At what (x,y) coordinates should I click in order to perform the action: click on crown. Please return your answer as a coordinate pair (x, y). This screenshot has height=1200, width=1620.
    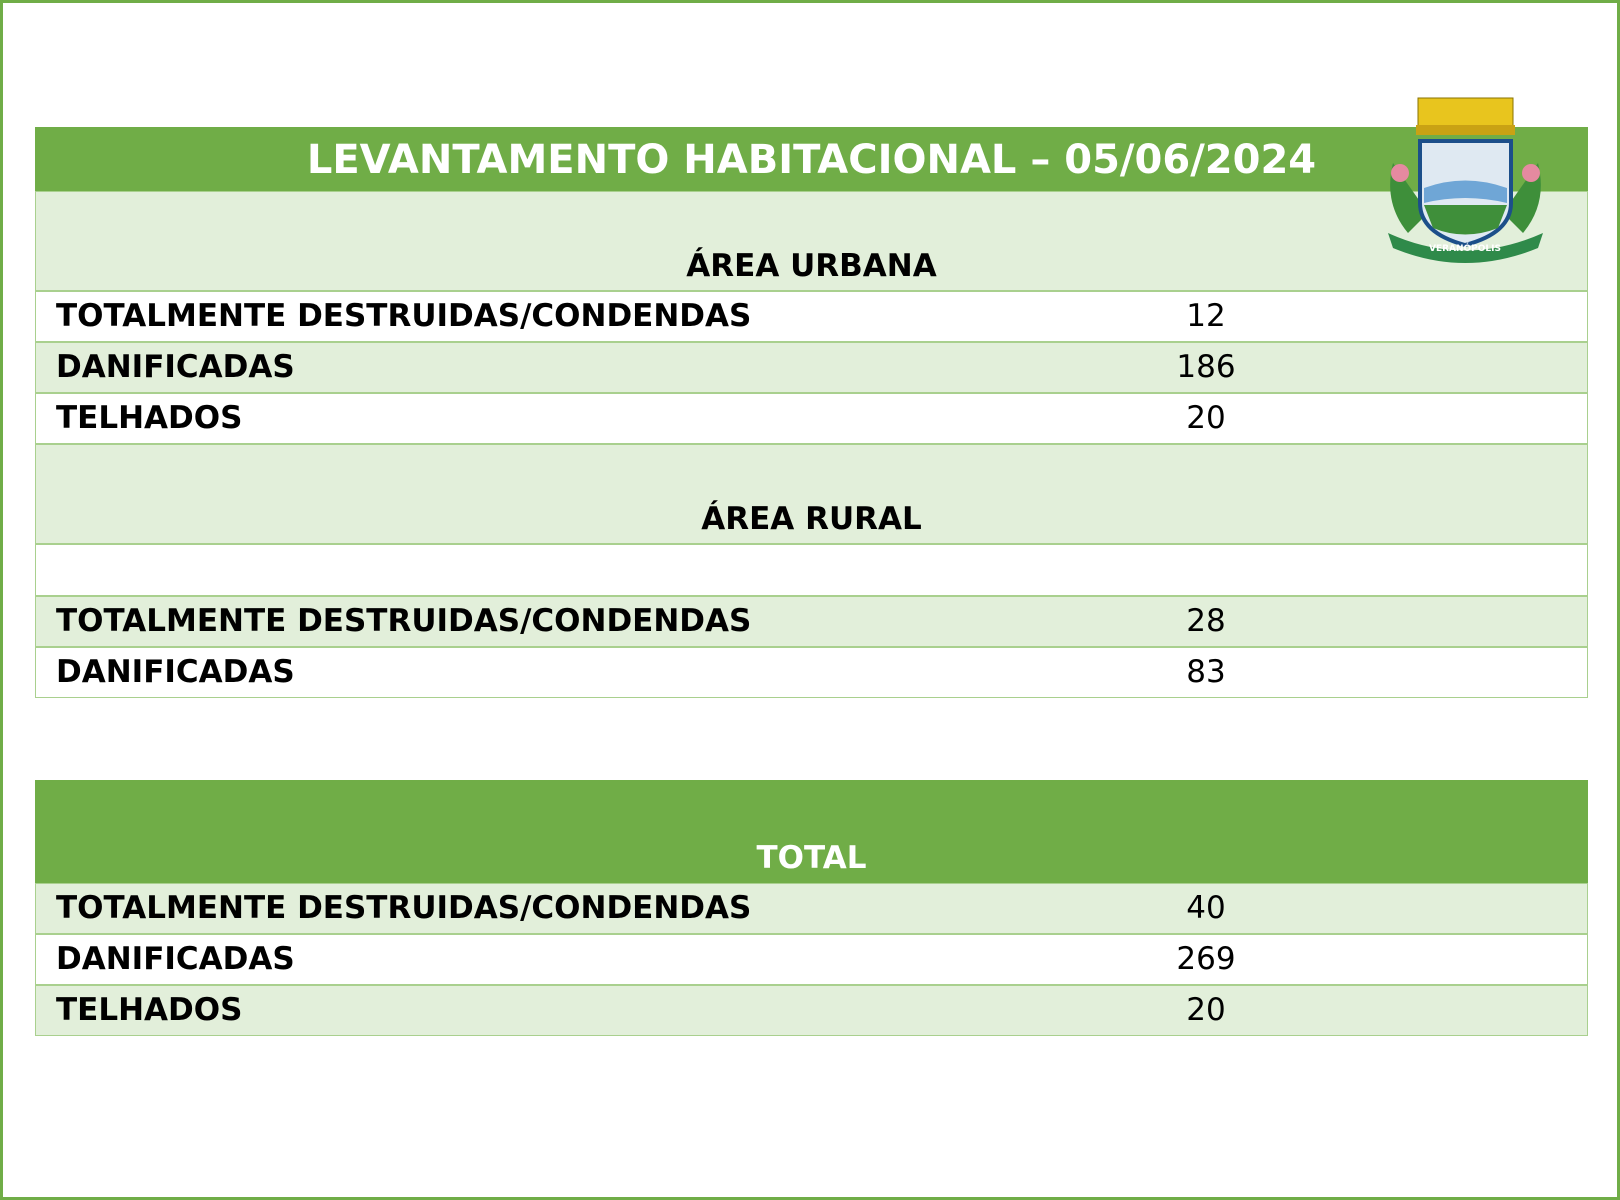
    Looking at the image, I should click on (1465, 113).